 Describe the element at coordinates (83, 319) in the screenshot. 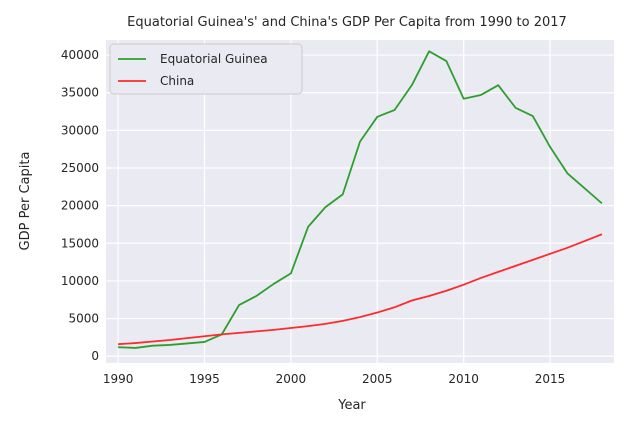

I see `y-tick-label: 5000` at that location.